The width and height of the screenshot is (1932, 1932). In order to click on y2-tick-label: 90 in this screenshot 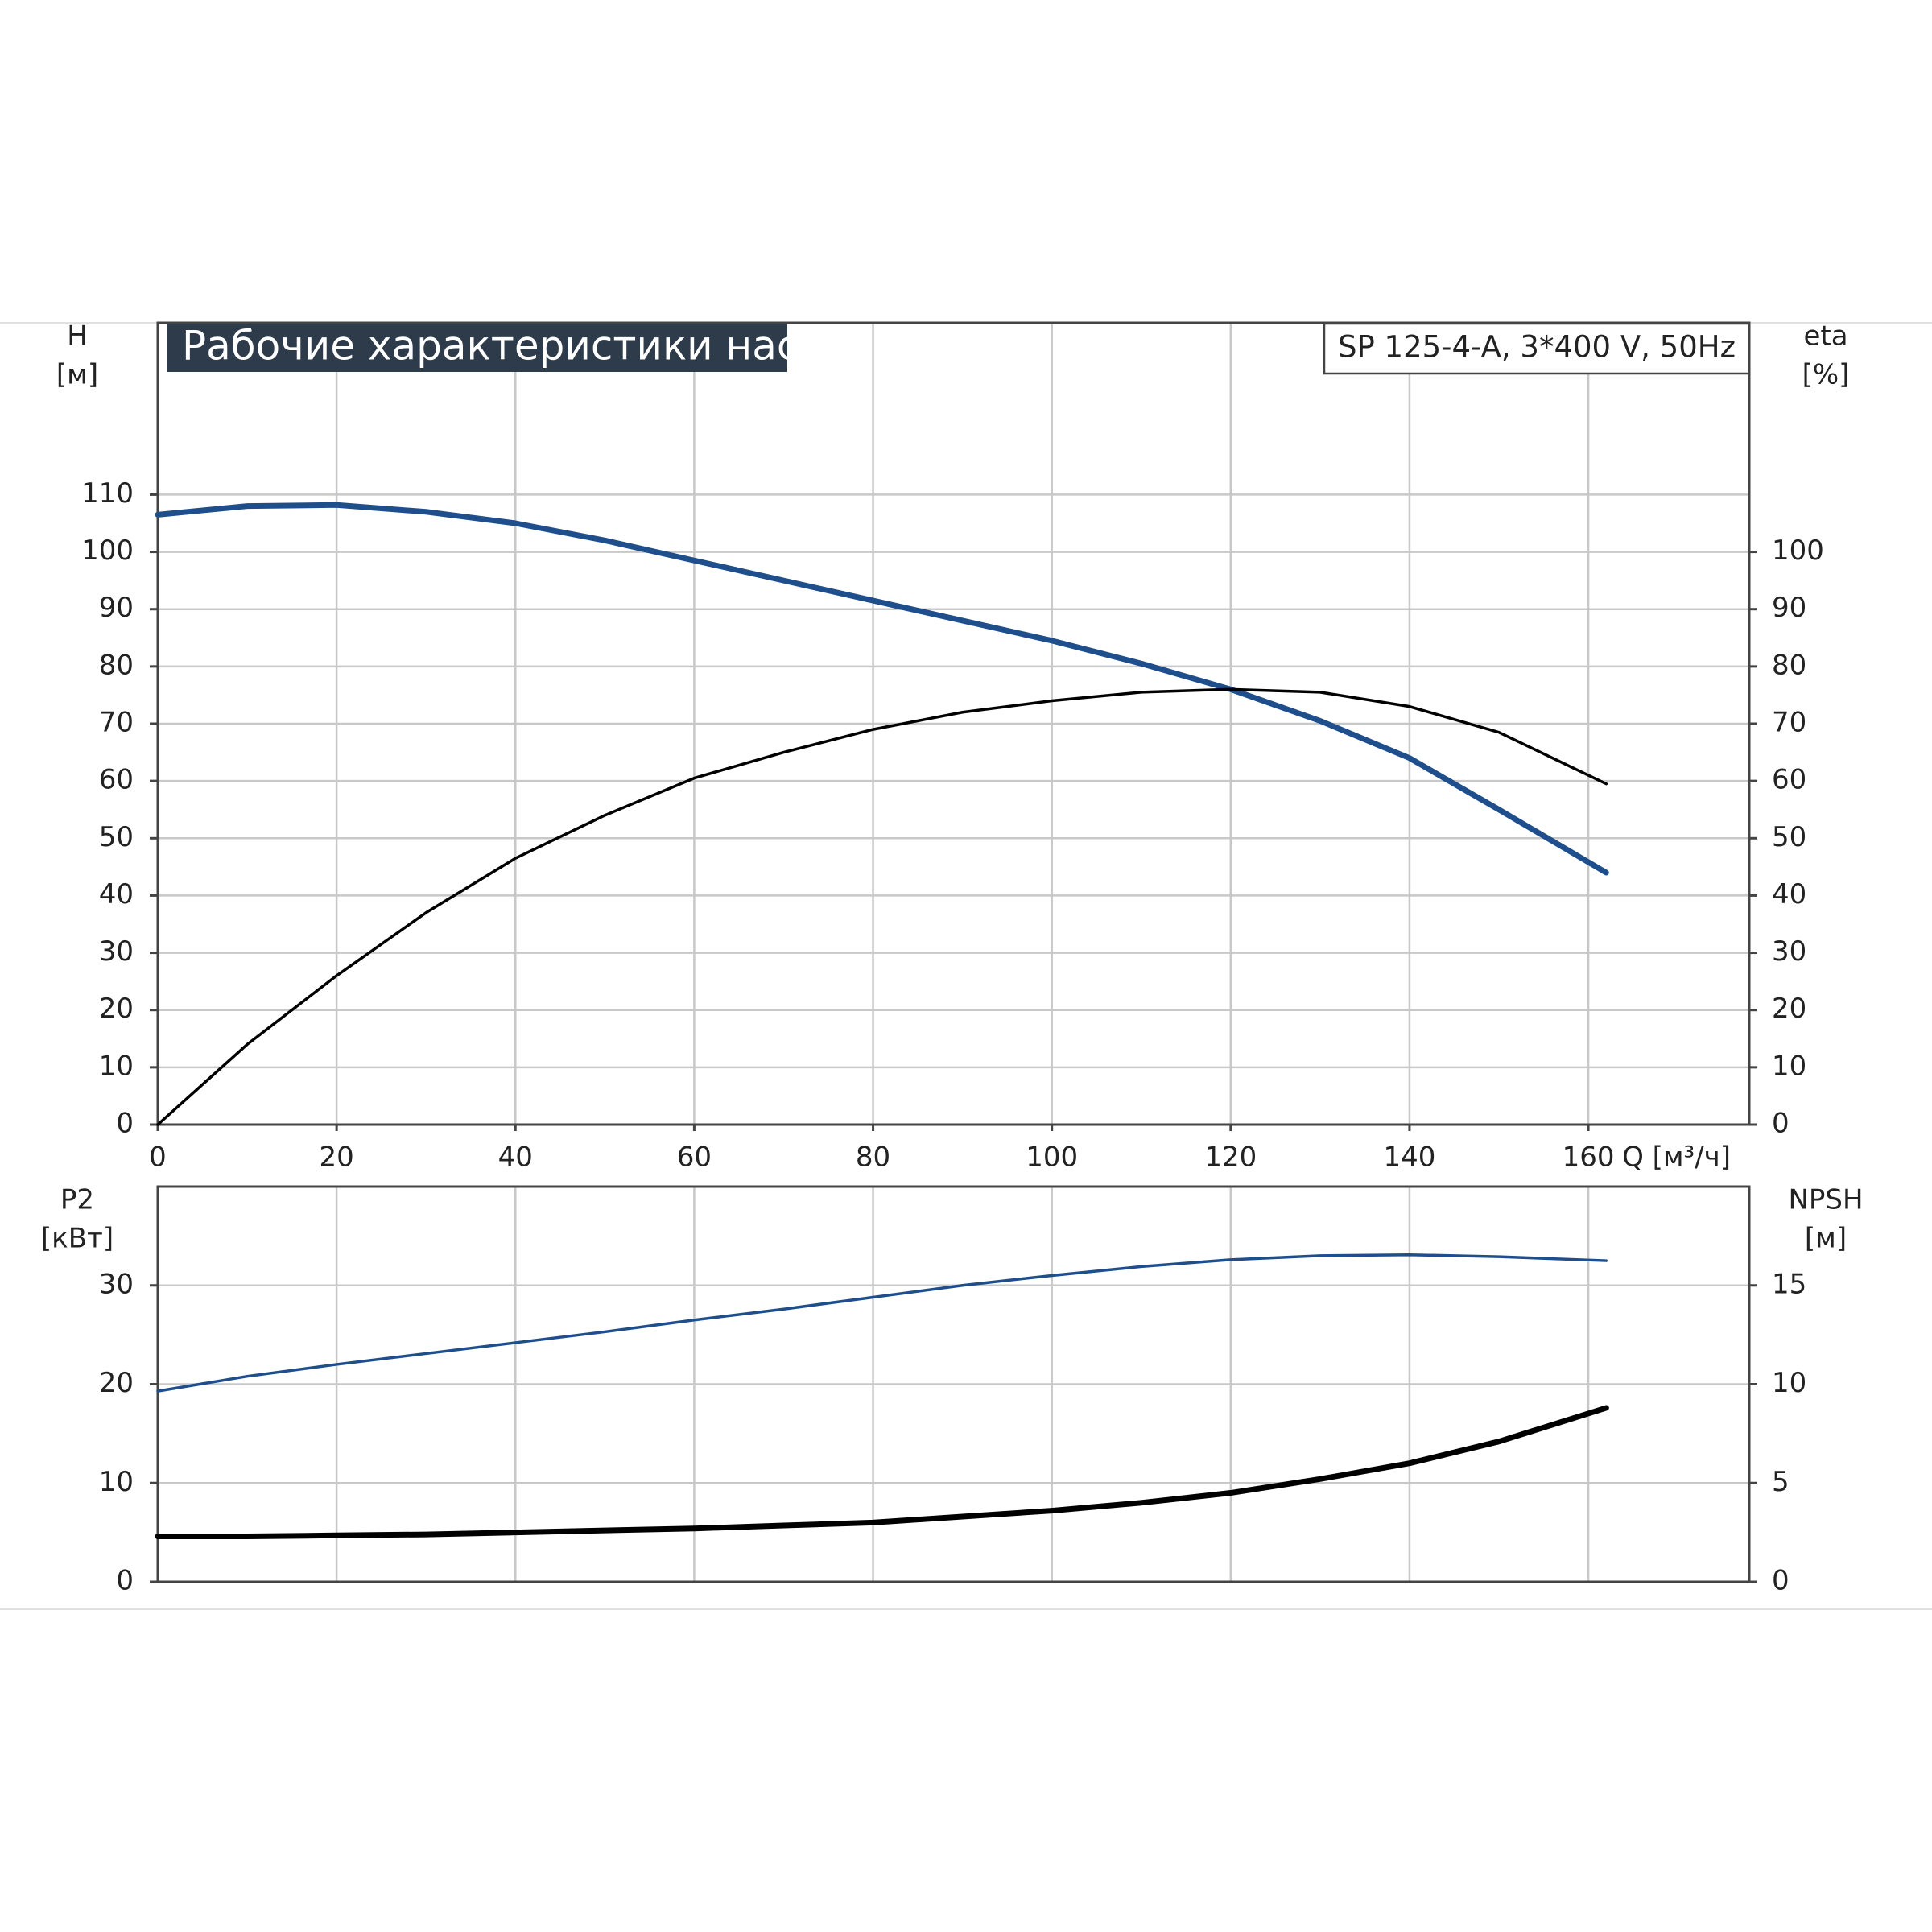, I will do `click(1789, 608)`.